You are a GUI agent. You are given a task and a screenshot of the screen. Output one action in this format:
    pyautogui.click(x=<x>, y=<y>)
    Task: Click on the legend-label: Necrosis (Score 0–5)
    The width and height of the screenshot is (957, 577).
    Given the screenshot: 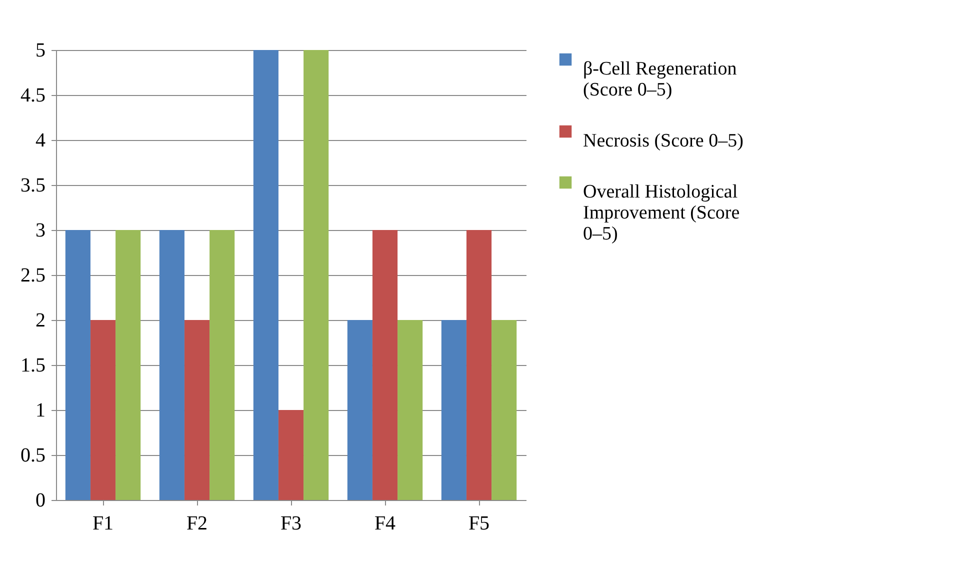 What is the action you would take?
    pyautogui.click(x=663, y=141)
    